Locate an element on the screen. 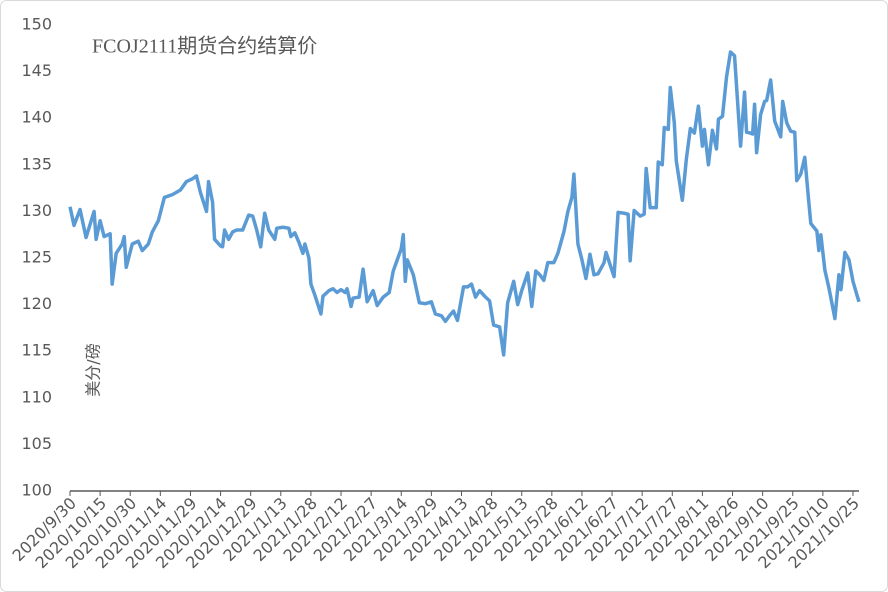 This screenshot has height=592, width=888. y-tick-label: 120 is located at coordinates (36, 303).